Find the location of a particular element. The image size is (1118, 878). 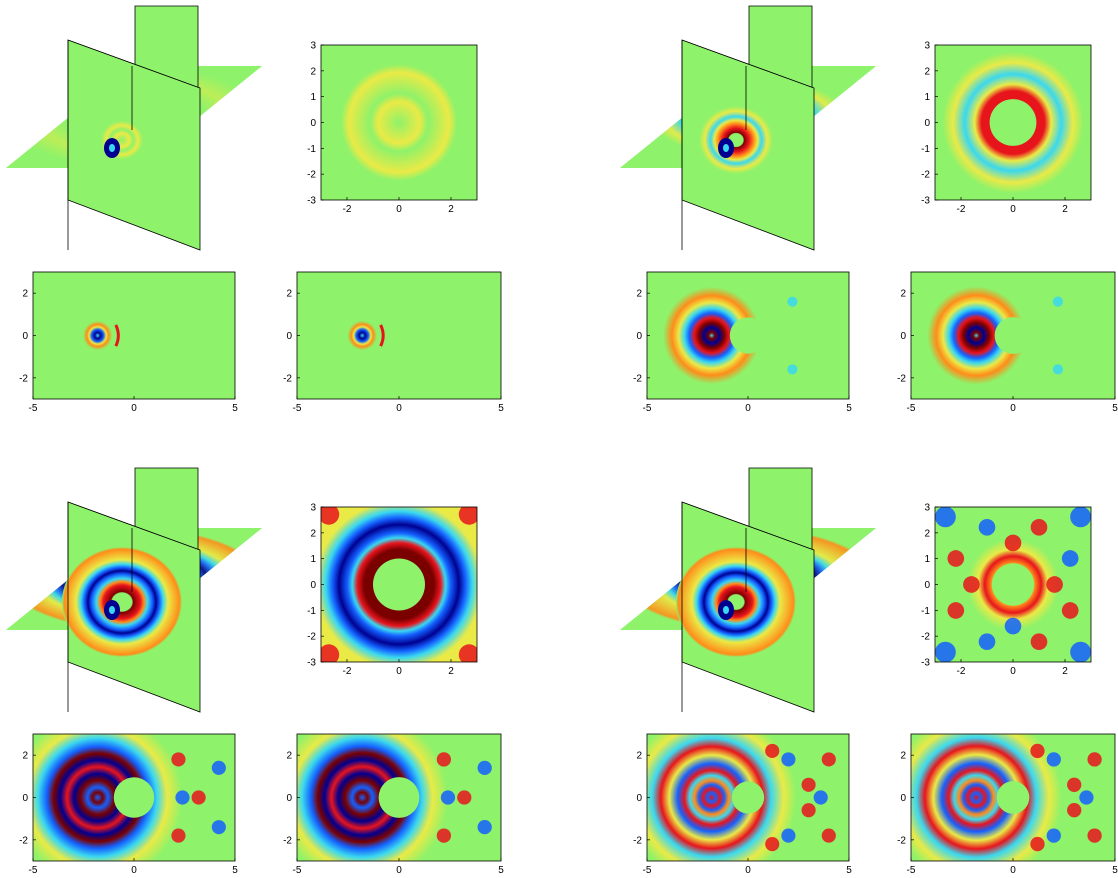

square-axis-xtick-label: 2 is located at coordinates (1065, 671).